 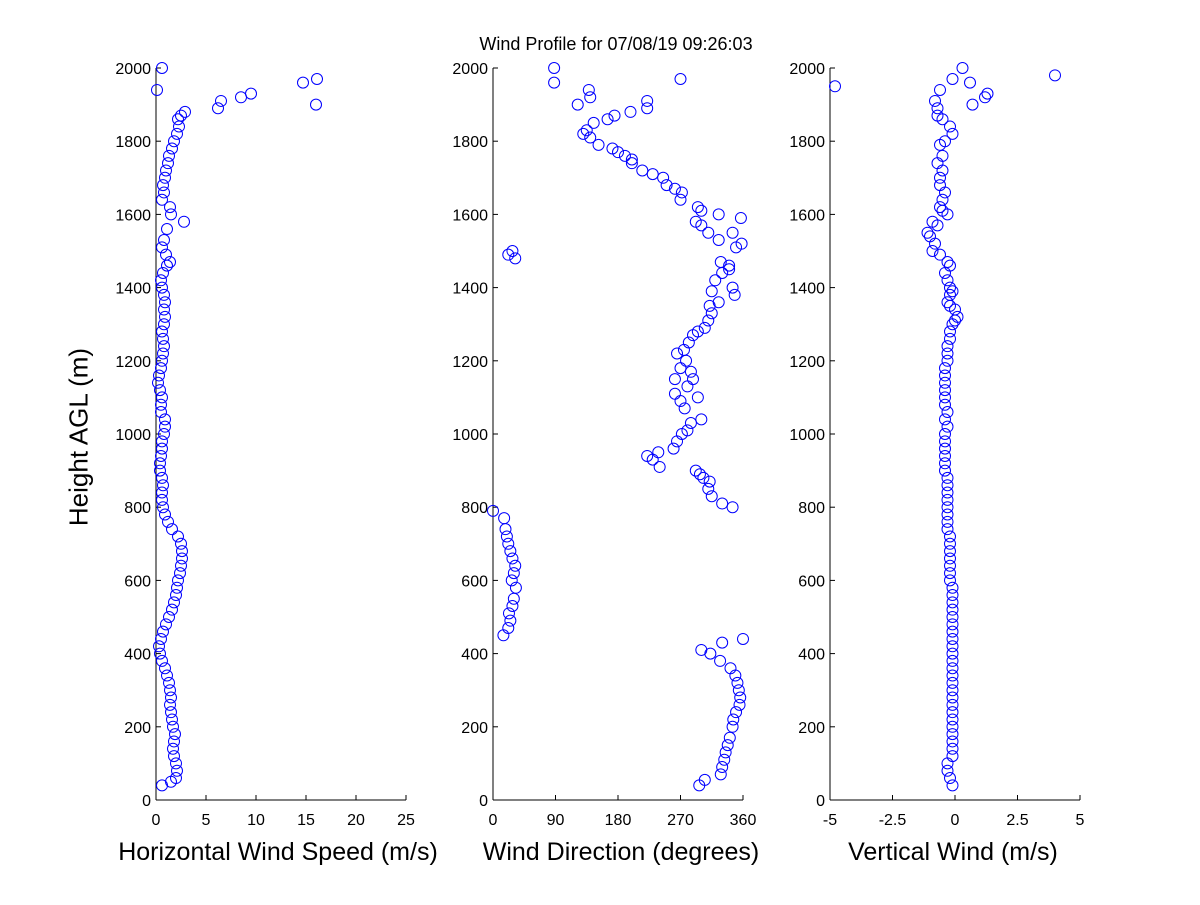 I want to click on y-tick-label: 1200, so click(x=133, y=362).